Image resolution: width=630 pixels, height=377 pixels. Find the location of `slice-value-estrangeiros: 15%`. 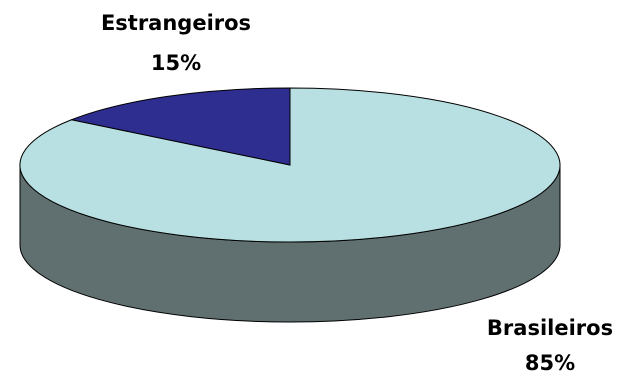

slice-value-estrangeiros: 15% is located at coordinates (176, 63).